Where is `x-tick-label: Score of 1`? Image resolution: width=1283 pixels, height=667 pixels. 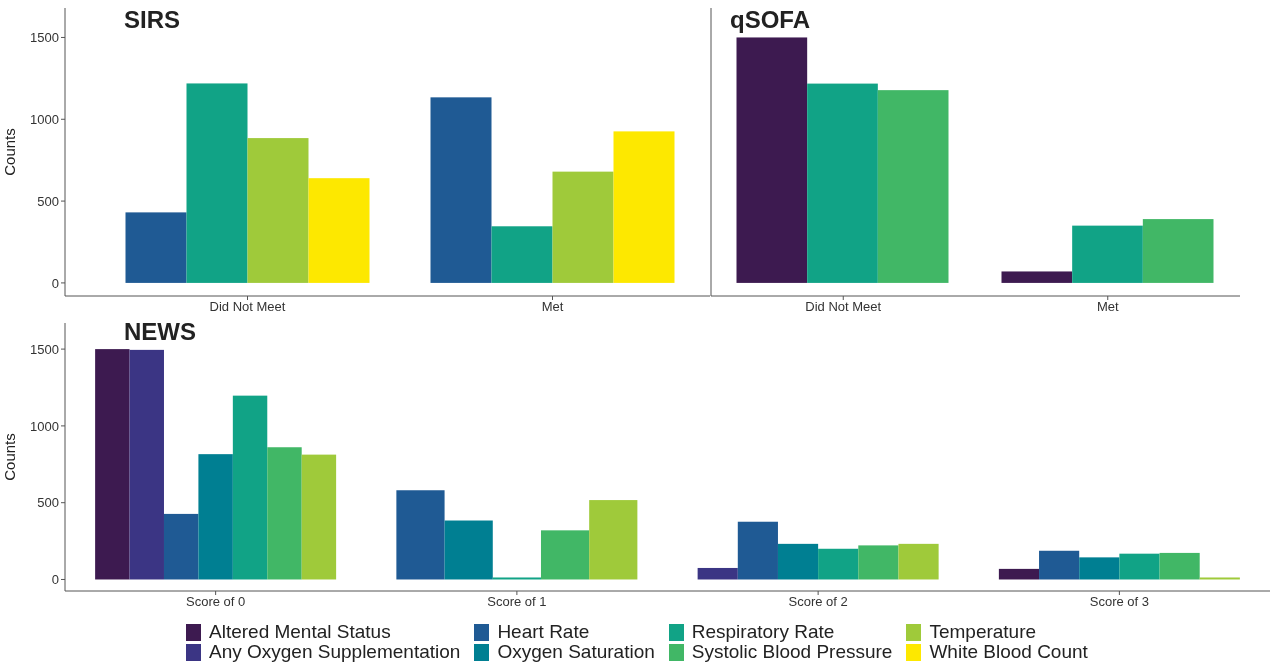 x-tick-label: Score of 1 is located at coordinates (517, 602).